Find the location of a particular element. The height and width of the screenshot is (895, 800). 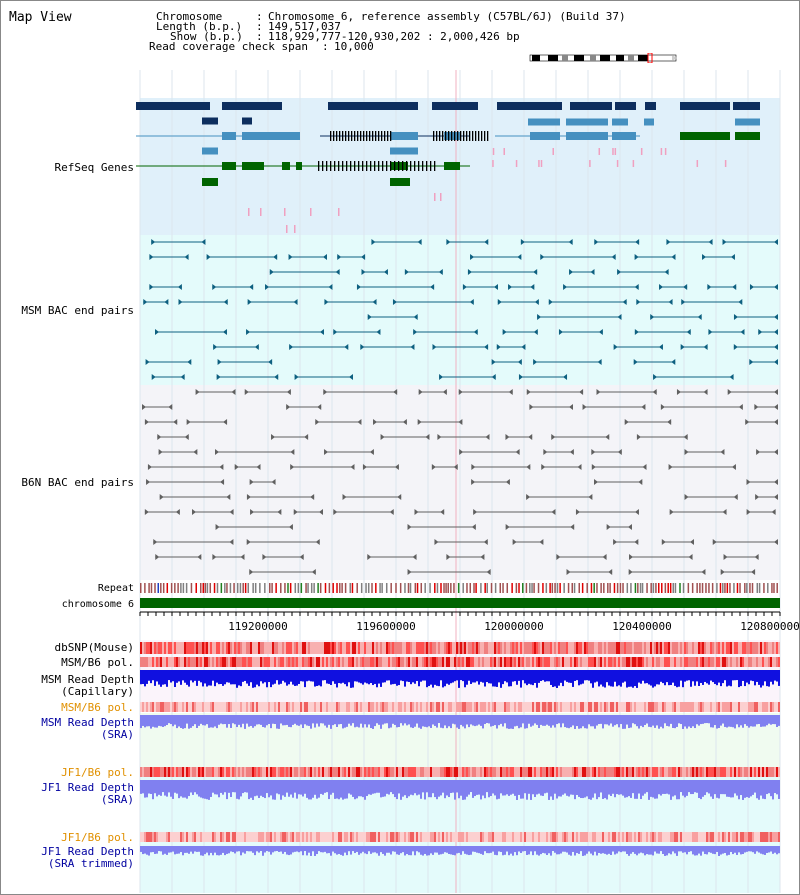

exon-tick is located at coordinates (403, 166).